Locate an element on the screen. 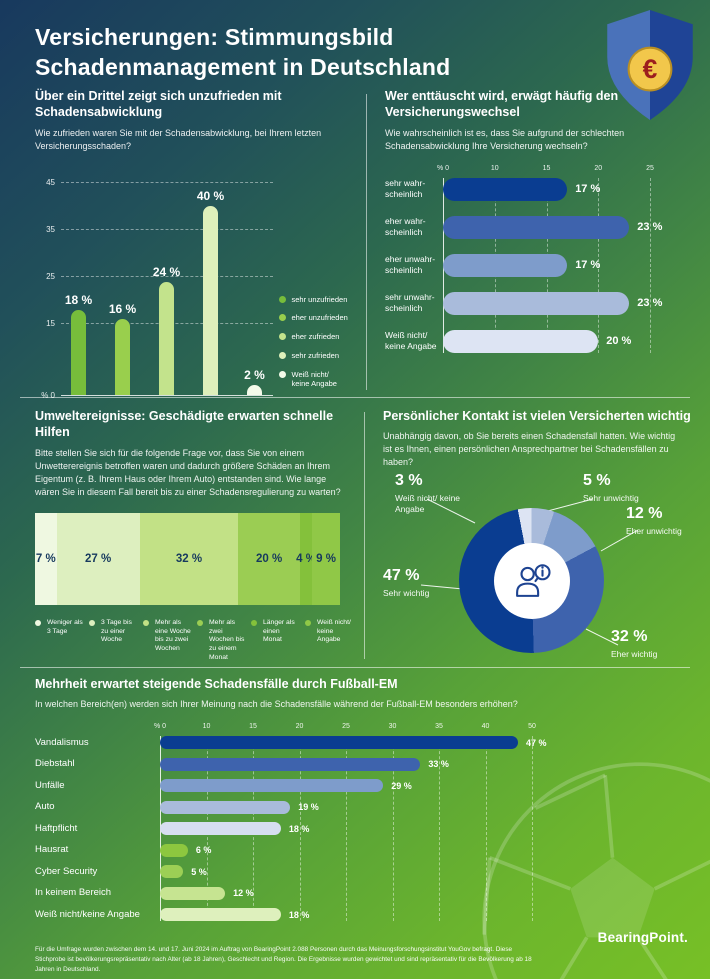 Image resolution: width=710 pixels, height=979 pixels. person-info-icon is located at coordinates (533, 580).